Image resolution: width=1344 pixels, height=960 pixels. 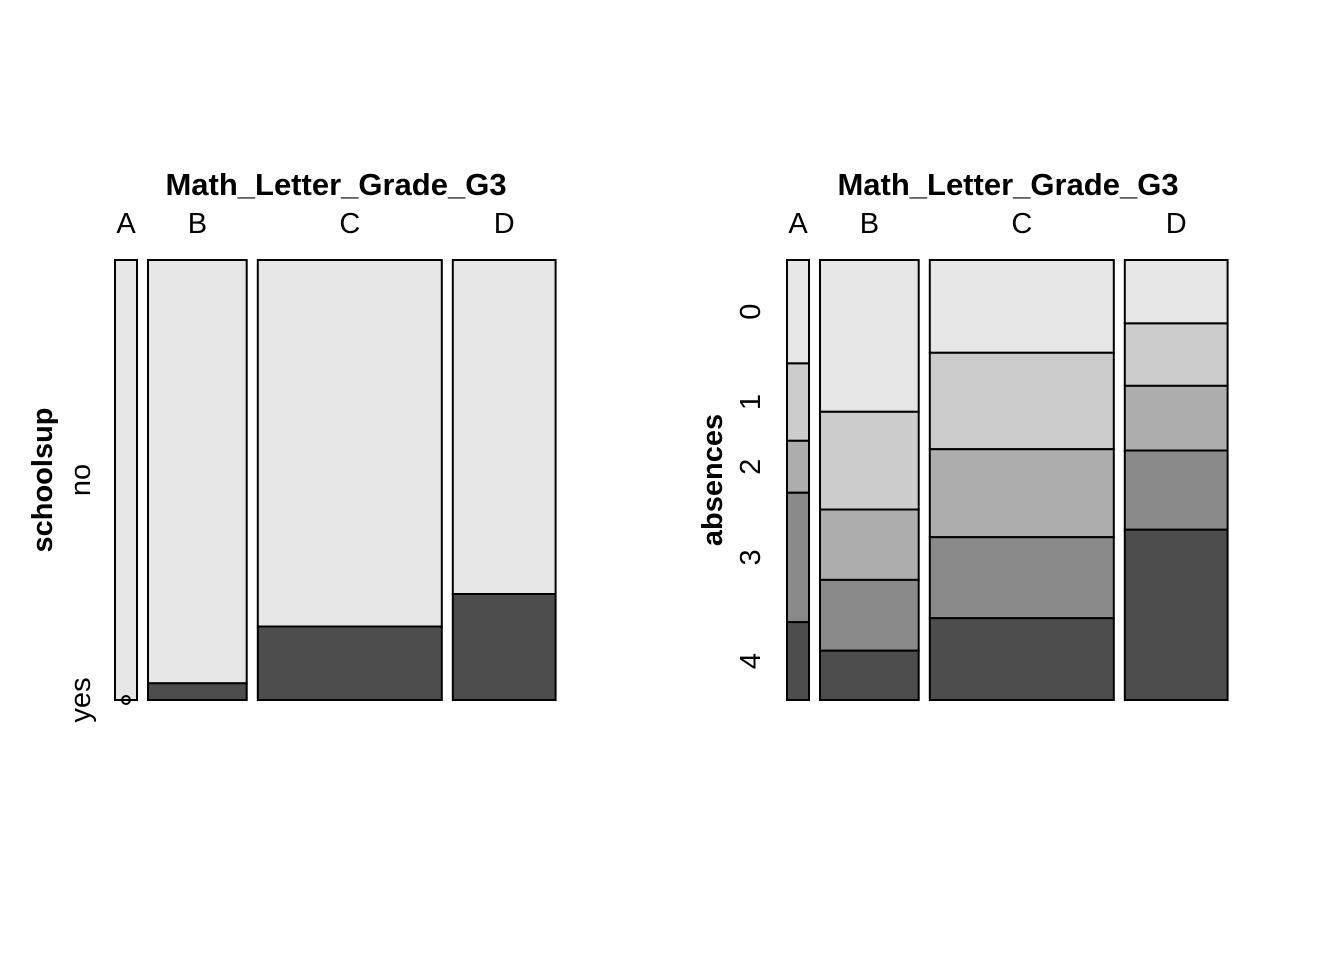 What do you see at coordinates (751, 402) in the screenshot?
I see `level-tick-label: 1` at bounding box center [751, 402].